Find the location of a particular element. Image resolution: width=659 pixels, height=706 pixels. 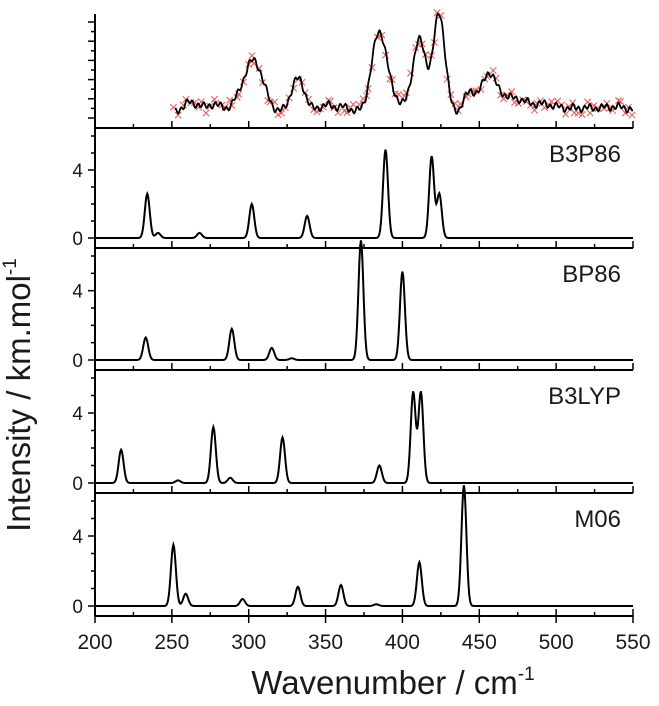

x-tick-label: 250 is located at coordinates (171, 642).